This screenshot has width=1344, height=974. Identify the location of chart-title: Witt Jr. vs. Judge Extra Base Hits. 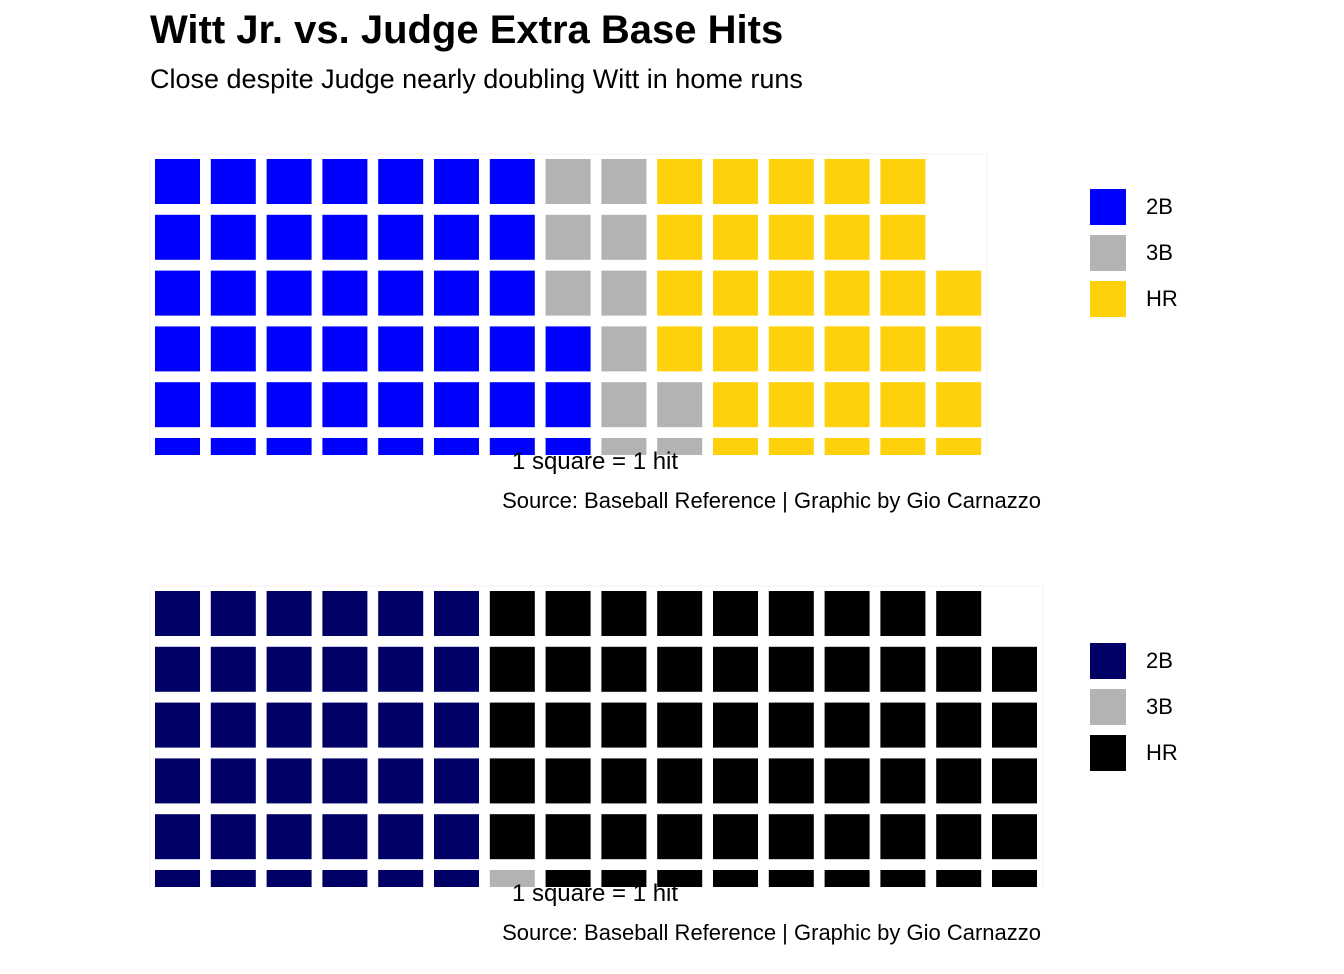
(467, 30).